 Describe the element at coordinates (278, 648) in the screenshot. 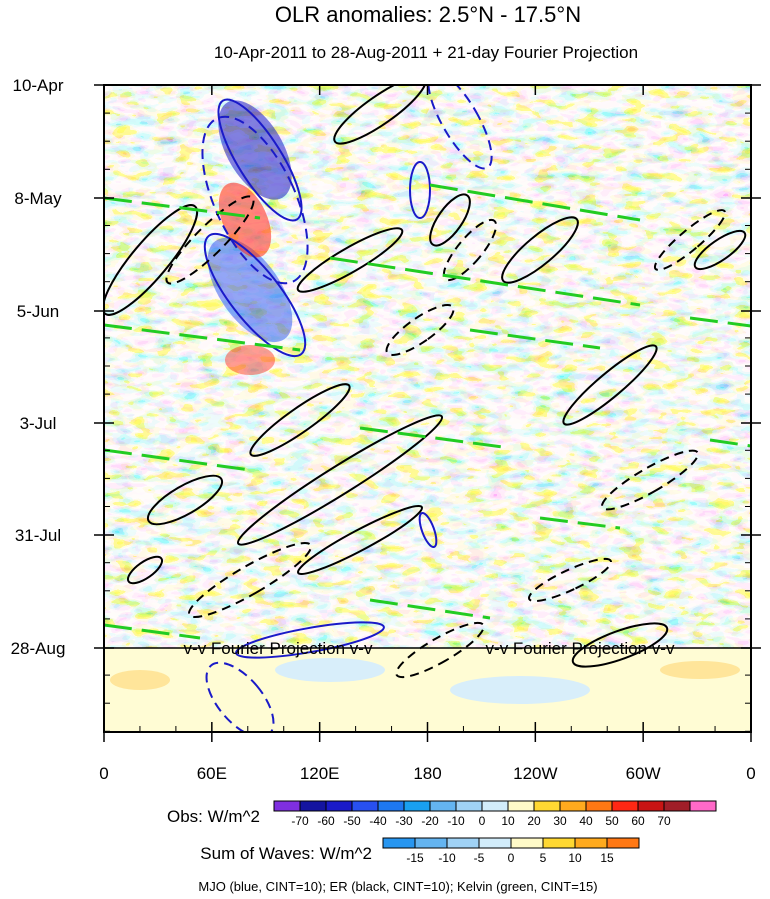

I see `projection-label-left: v-v Fourier Projection v-v` at that location.